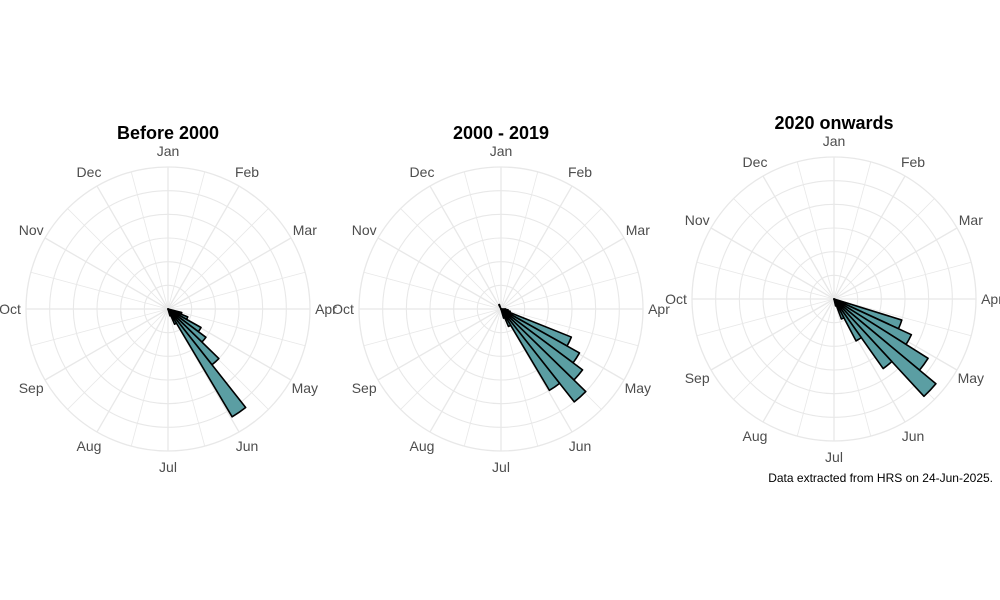 The image size is (1000, 600). I want to click on chart-title: Before 2000, so click(168, 133).